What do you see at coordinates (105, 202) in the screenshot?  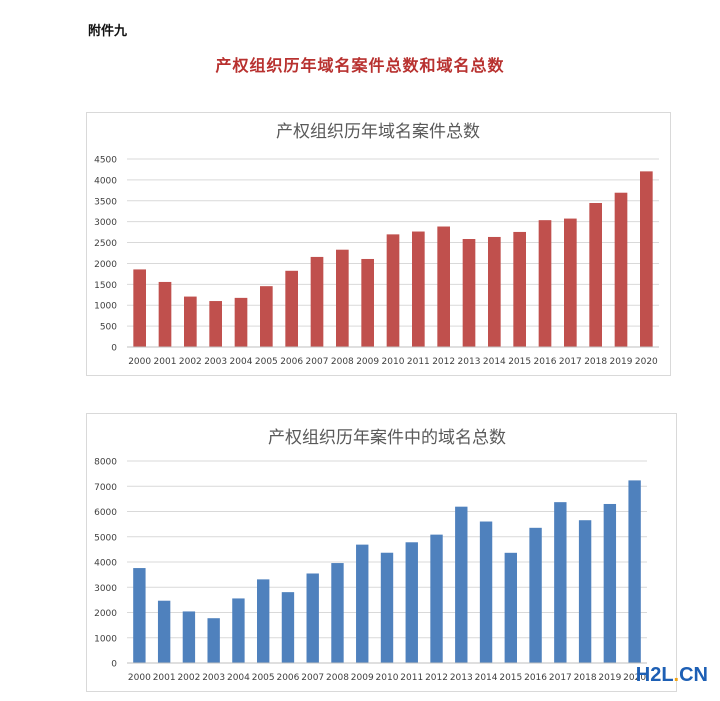 I see `y-tick-label: 3500` at bounding box center [105, 202].